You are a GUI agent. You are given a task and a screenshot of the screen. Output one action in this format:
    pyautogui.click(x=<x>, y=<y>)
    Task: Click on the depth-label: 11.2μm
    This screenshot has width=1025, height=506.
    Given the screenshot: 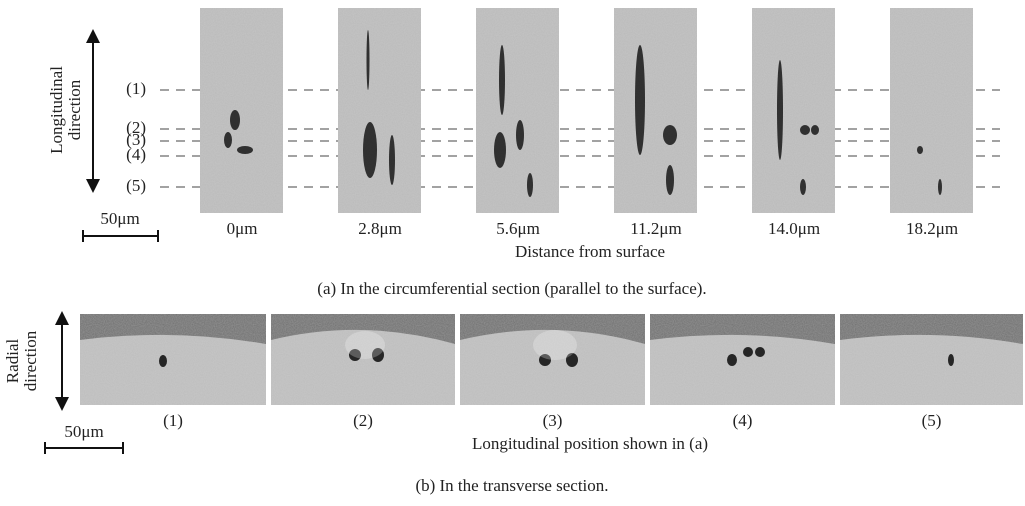 What is the action you would take?
    pyautogui.click(x=655, y=228)
    